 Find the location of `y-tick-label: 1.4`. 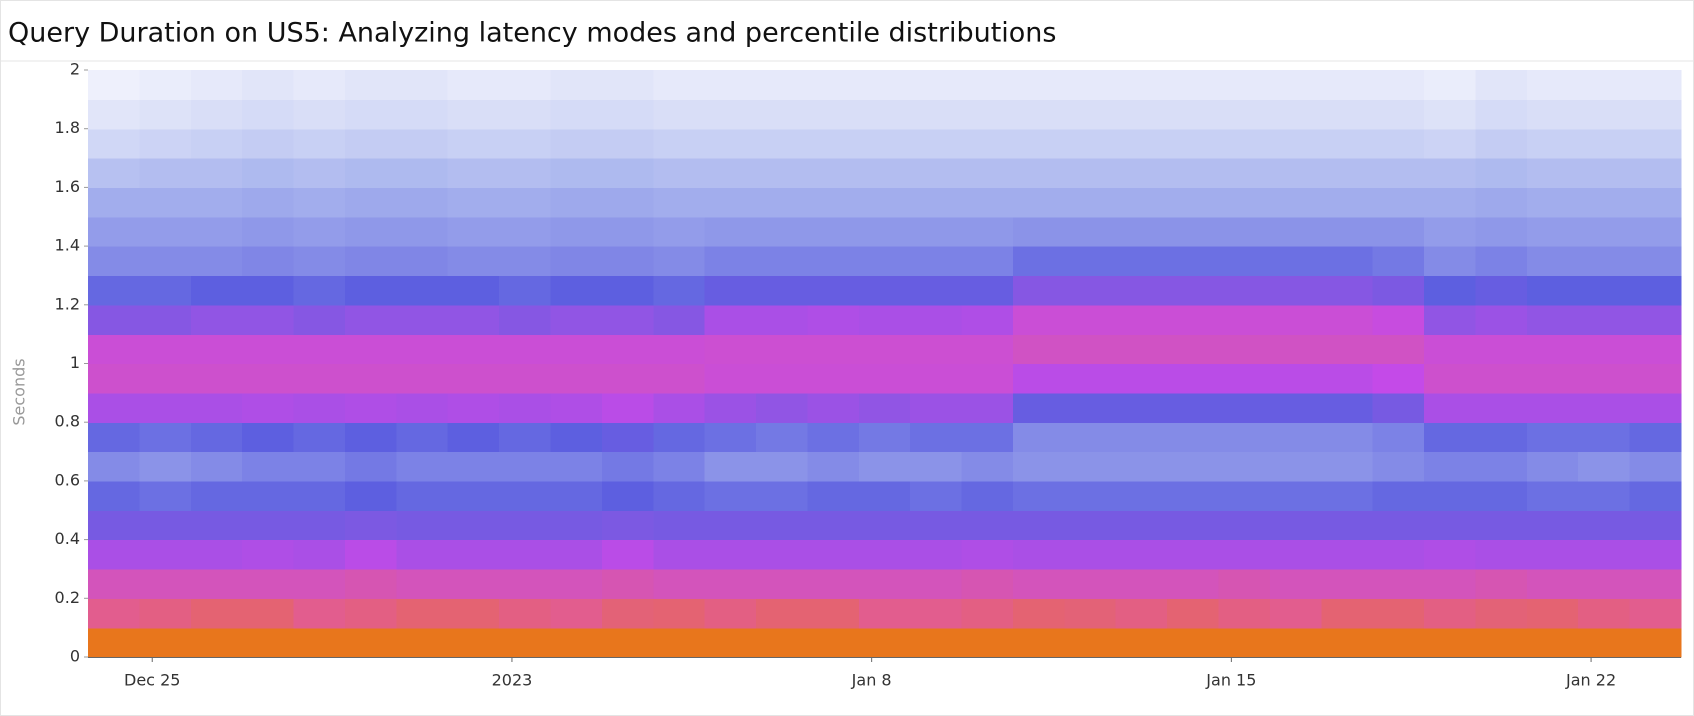

y-tick-label: 1.4 is located at coordinates (67, 245).